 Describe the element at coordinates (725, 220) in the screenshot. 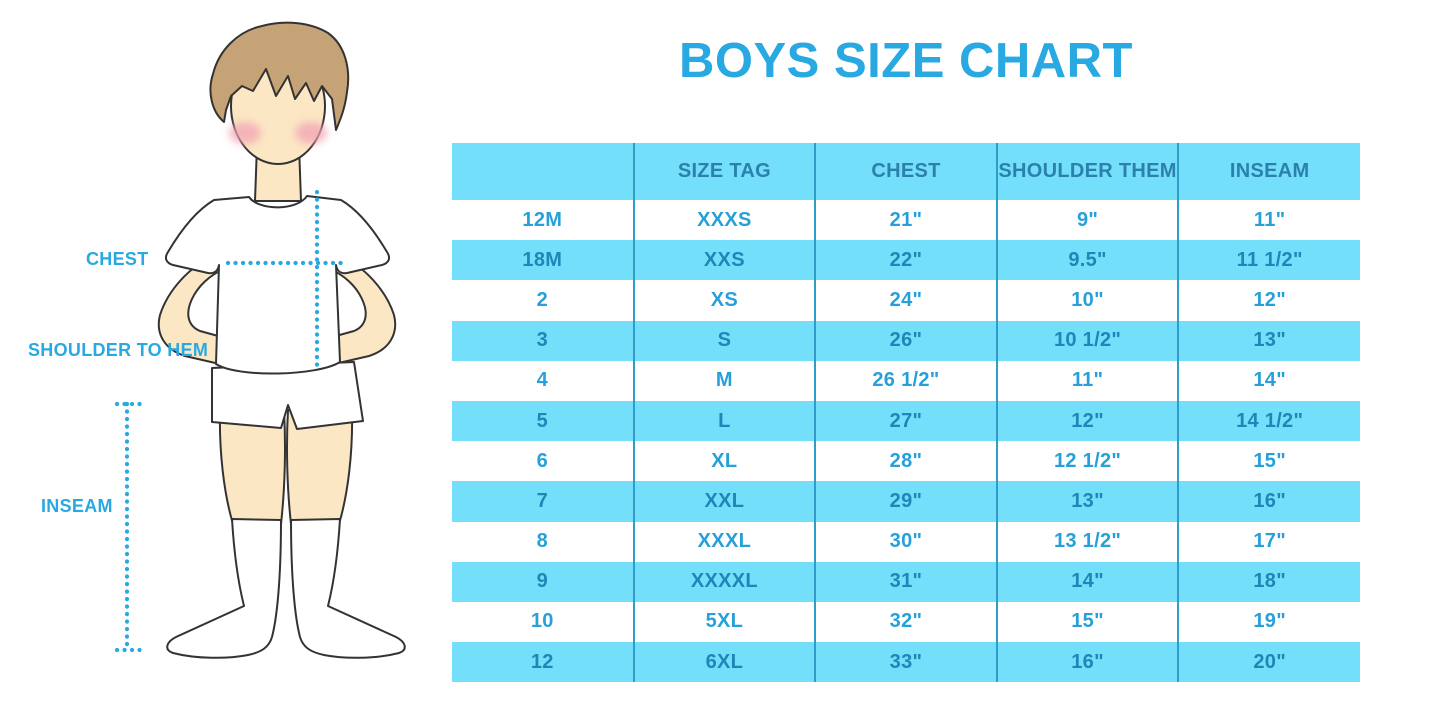

I see `table-cell: XXXS` at that location.